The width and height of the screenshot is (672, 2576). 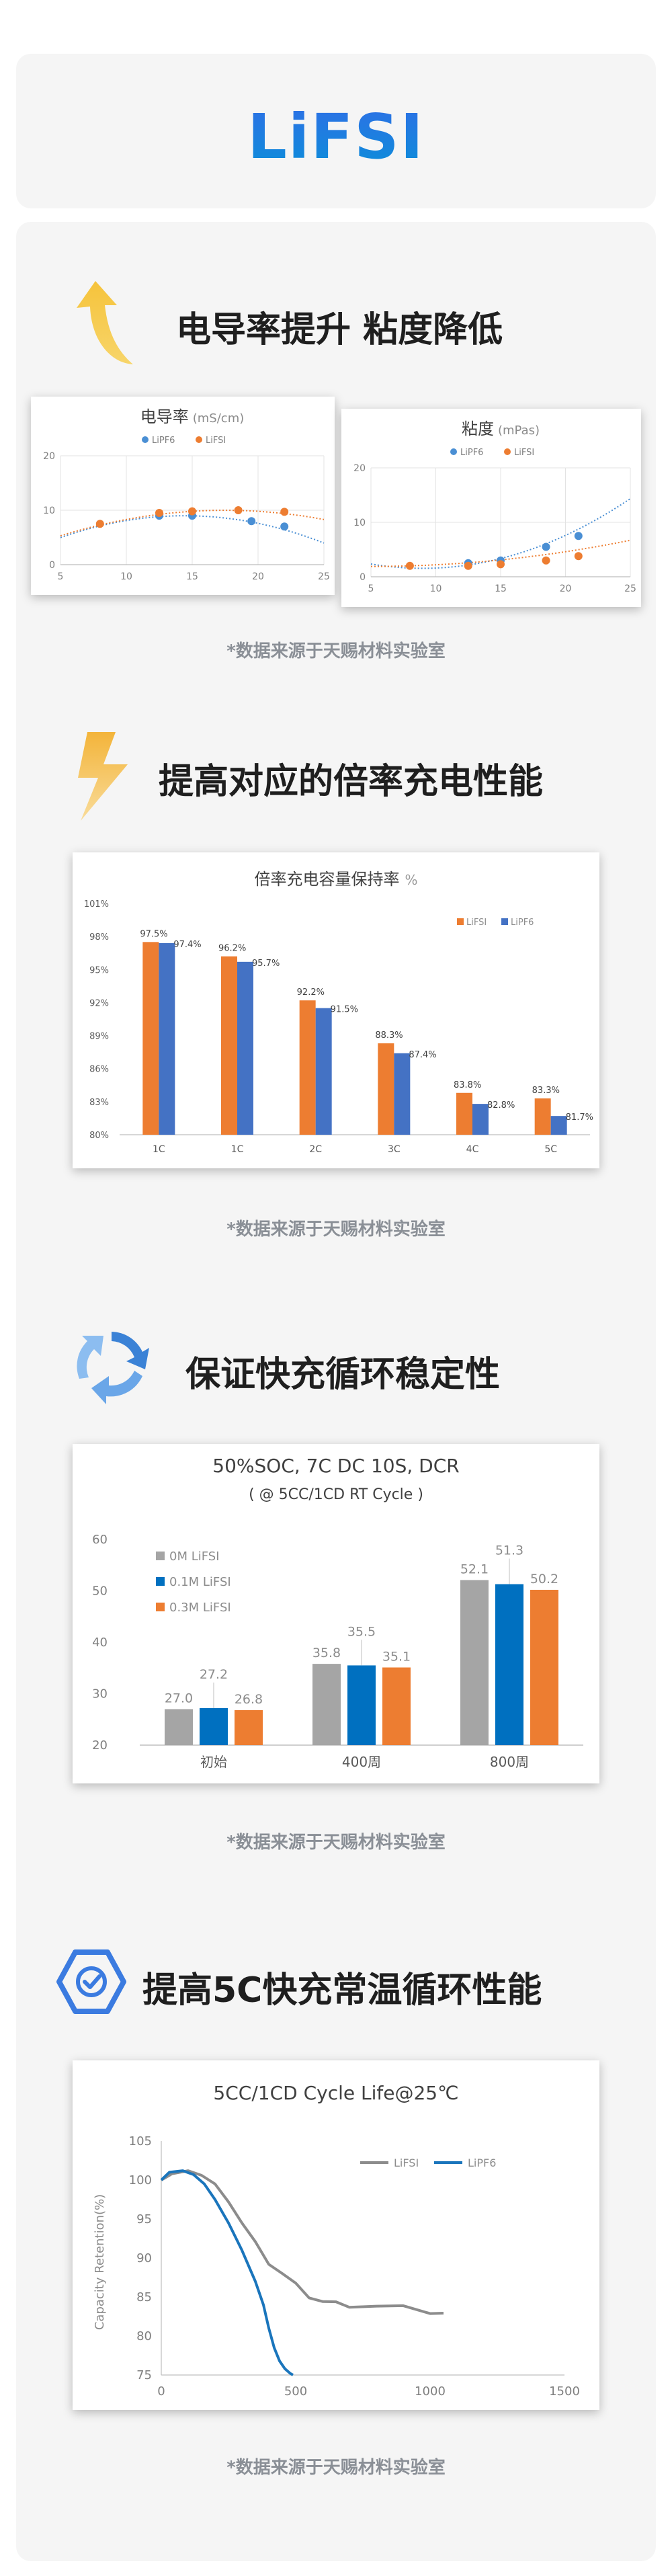 What do you see at coordinates (99, 937) in the screenshot?
I see `y-tick-label: 98%` at bounding box center [99, 937].